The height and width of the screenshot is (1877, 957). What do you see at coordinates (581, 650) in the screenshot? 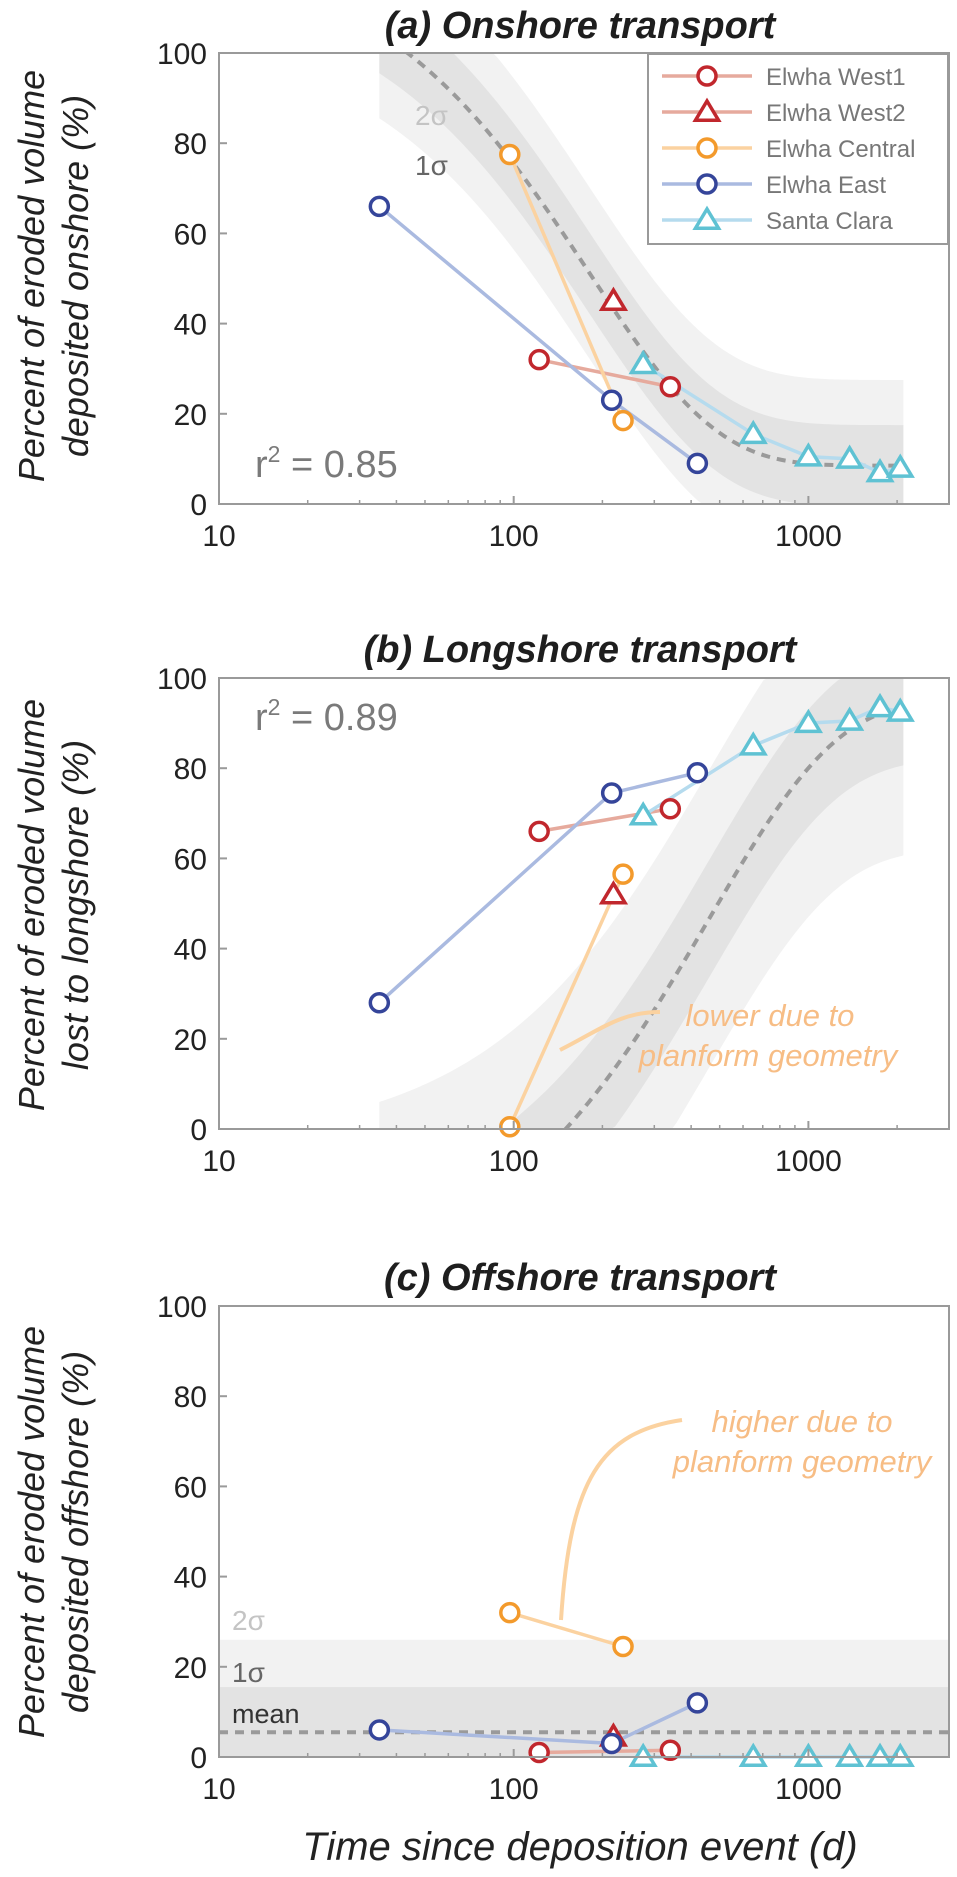
I see `title-longshore: (b) Longshore transport` at bounding box center [581, 650].